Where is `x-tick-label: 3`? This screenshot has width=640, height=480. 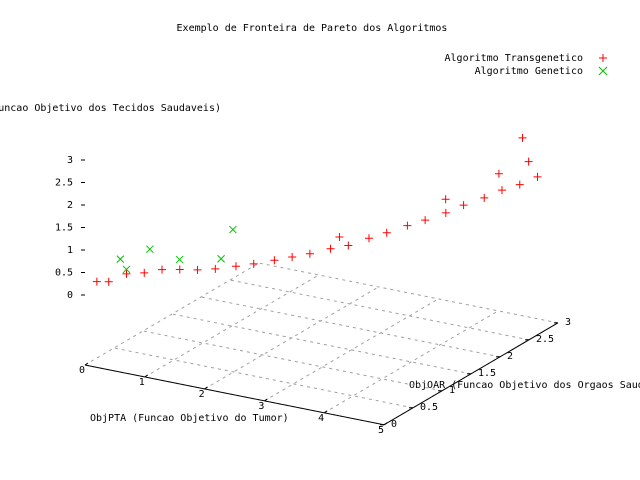
x-tick-label: 3 is located at coordinates (261, 406).